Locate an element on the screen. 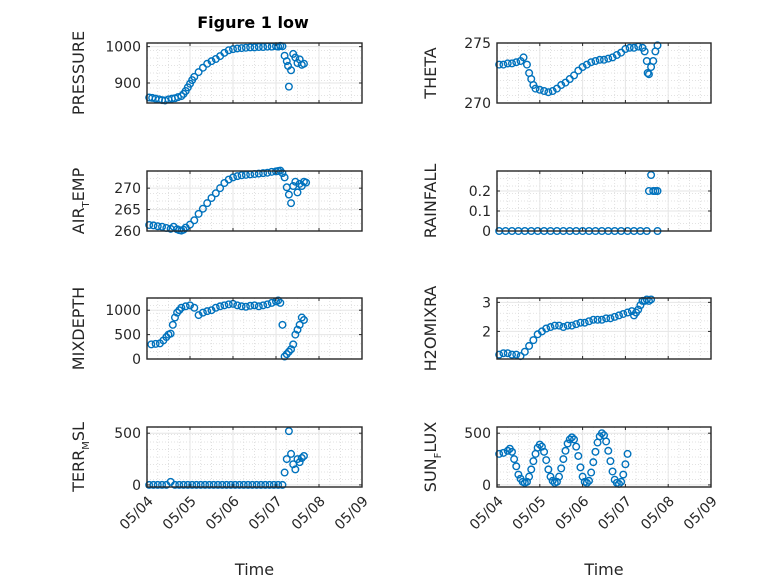 The height and width of the screenshot is (583, 778). y-tick-label: 500 is located at coordinates (127, 434).